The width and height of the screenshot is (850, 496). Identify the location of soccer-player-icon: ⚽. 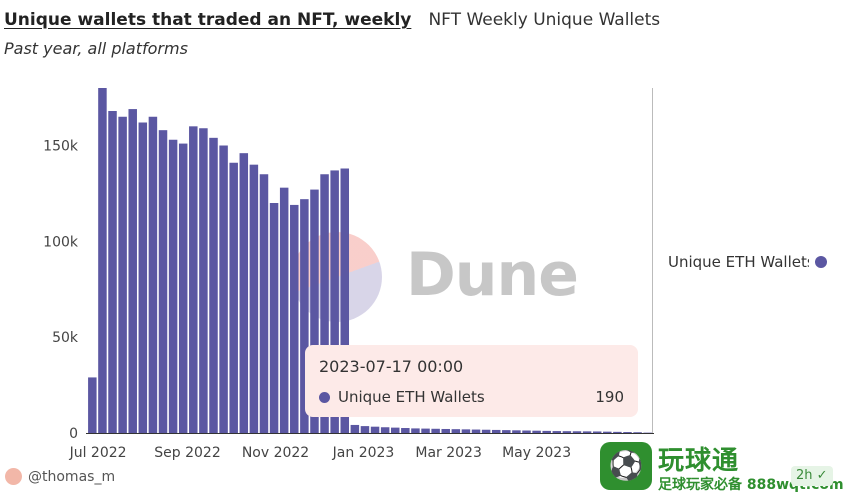
(626, 466).